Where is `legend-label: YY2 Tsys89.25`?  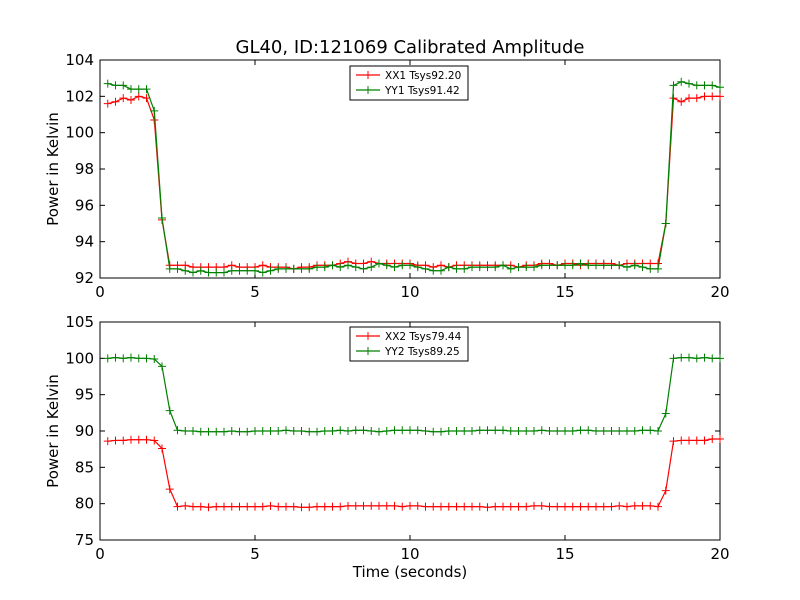
legend-label: YY2 Tsys89.25 is located at coordinates (422, 352).